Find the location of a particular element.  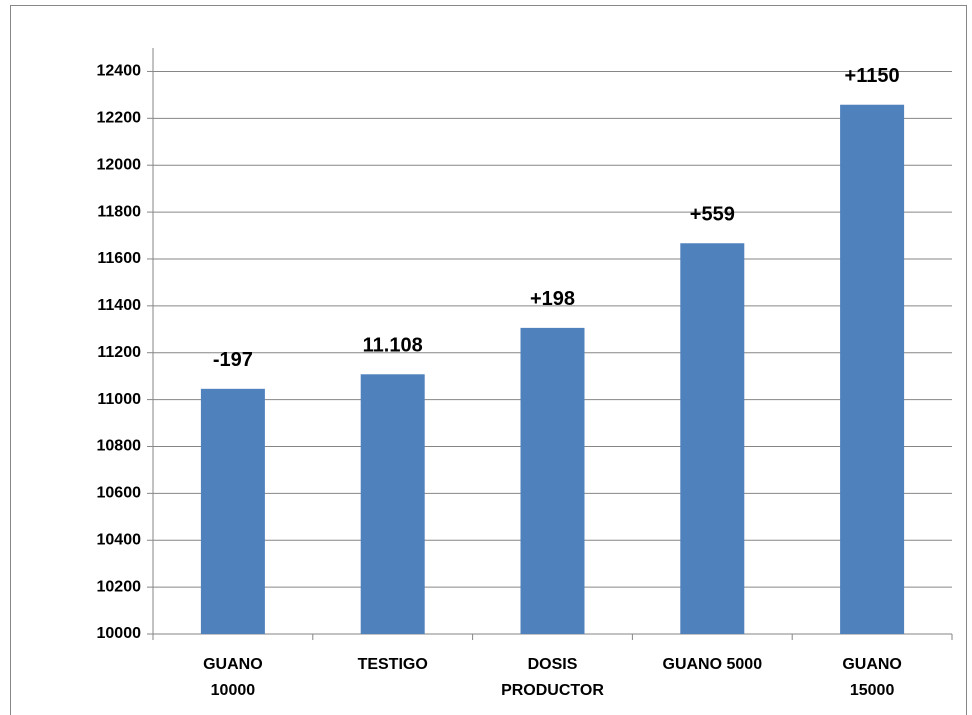

y-tick-label: 12400 is located at coordinates (119, 71).